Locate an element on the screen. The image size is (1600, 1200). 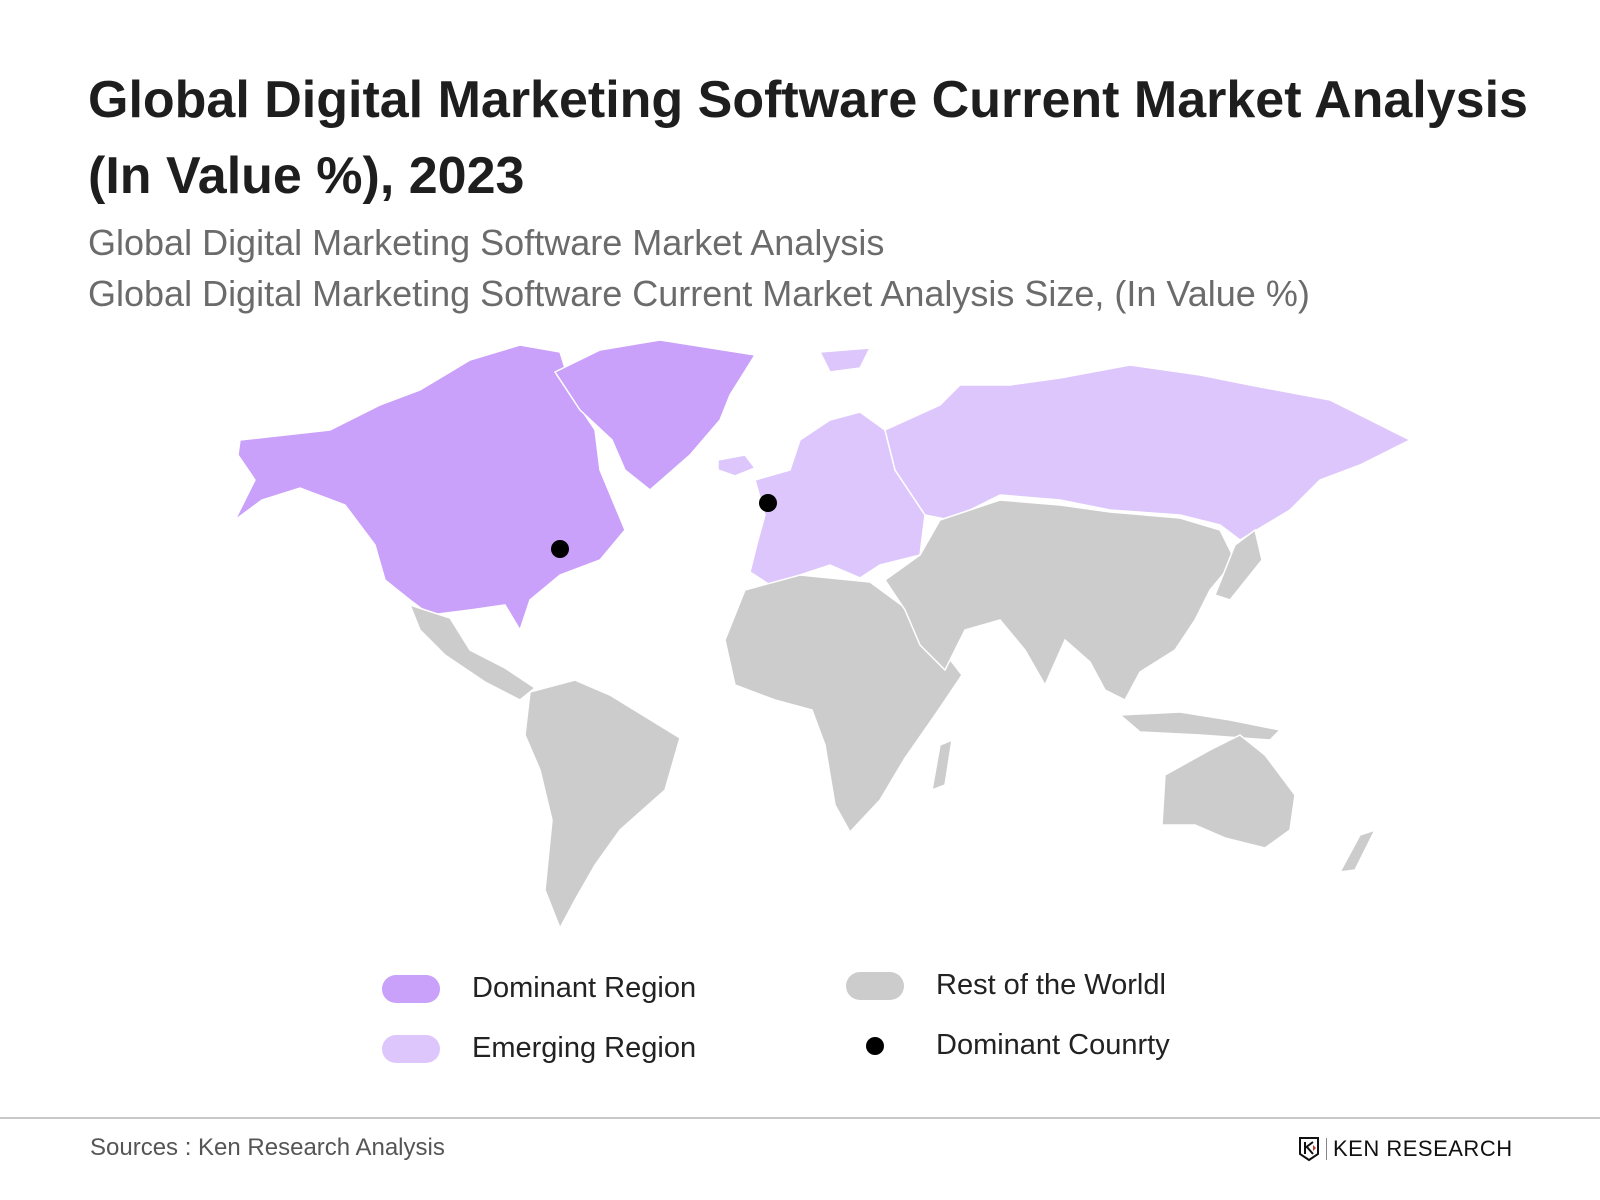
region-south-america is located at coordinates (602, 804).